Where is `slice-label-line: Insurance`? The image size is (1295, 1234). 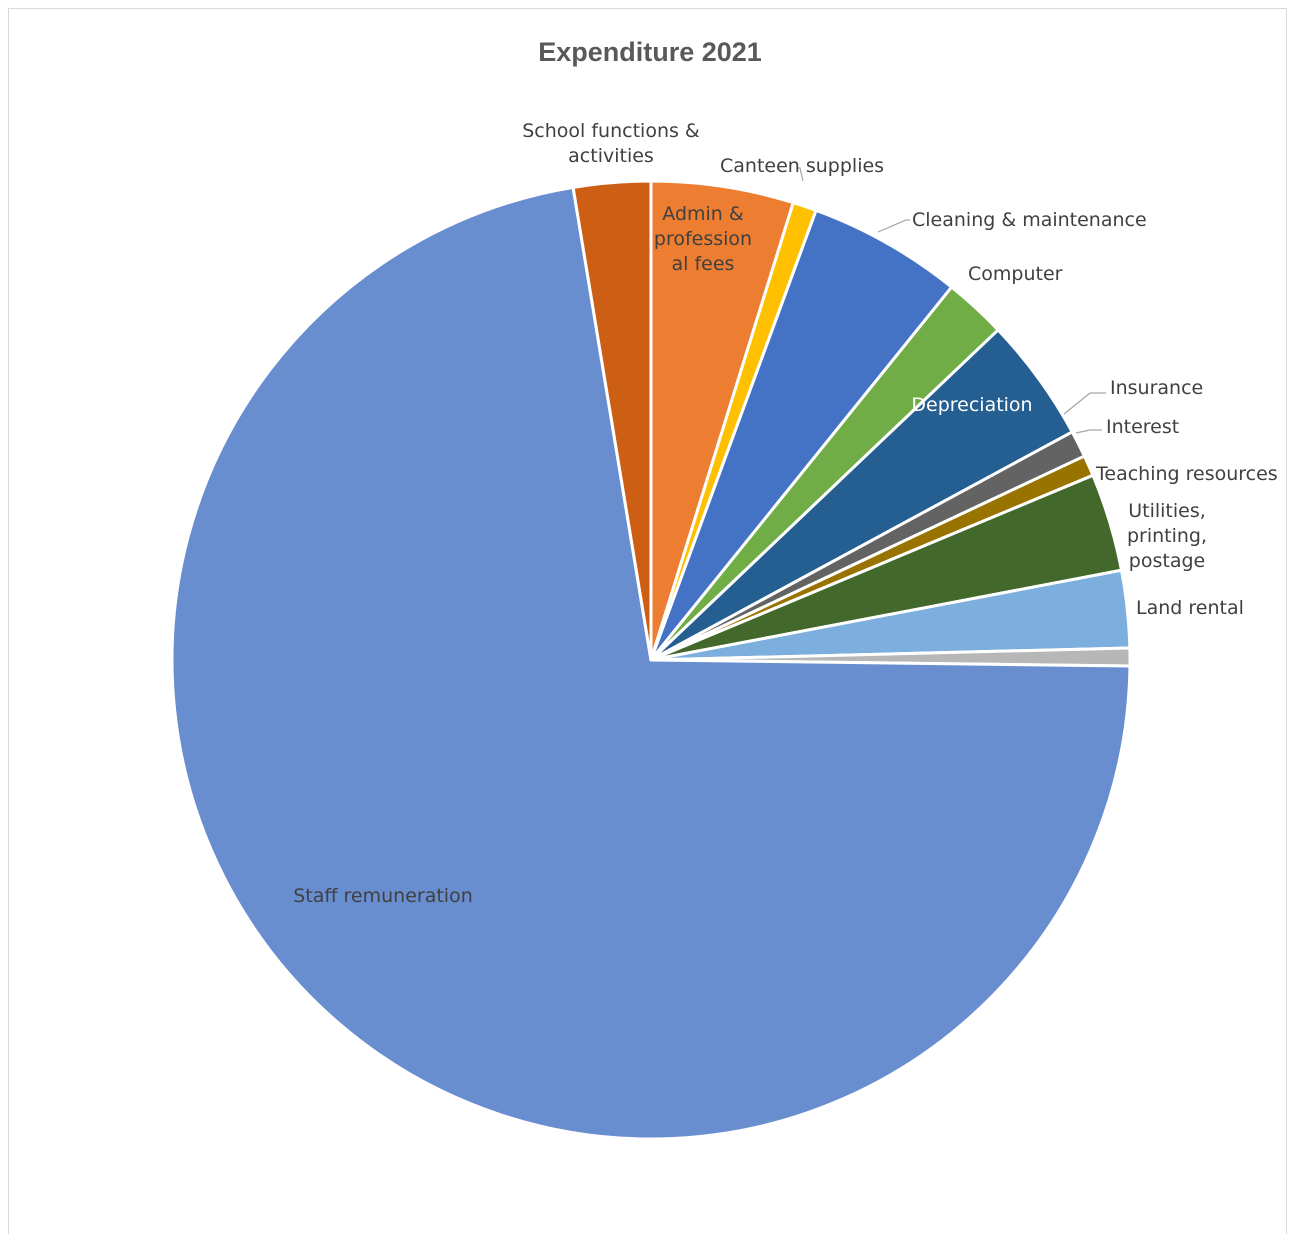
slice-label-line: Insurance is located at coordinates (1156, 388).